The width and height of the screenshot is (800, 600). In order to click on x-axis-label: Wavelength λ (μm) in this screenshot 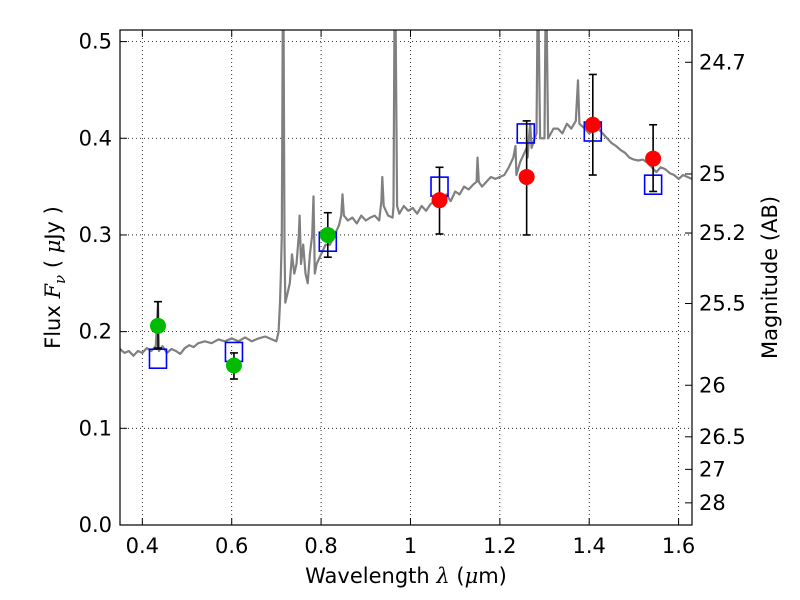, I will do `click(406, 576)`.